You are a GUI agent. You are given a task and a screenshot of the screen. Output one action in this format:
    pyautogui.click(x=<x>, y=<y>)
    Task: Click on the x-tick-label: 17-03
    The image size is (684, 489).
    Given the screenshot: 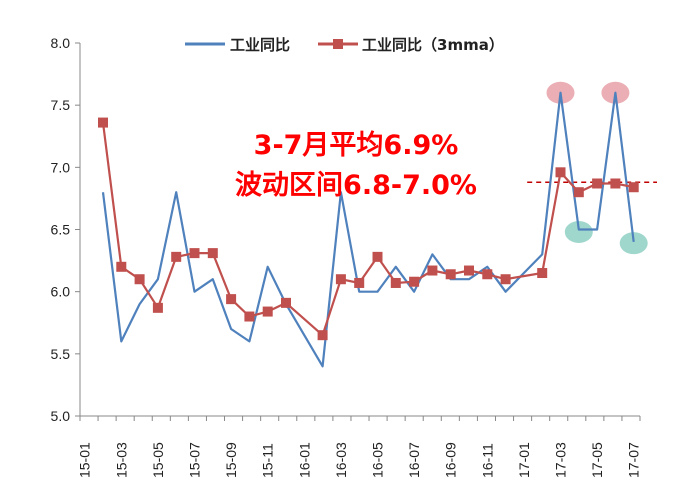 What is the action you would take?
    pyautogui.click(x=561, y=460)
    